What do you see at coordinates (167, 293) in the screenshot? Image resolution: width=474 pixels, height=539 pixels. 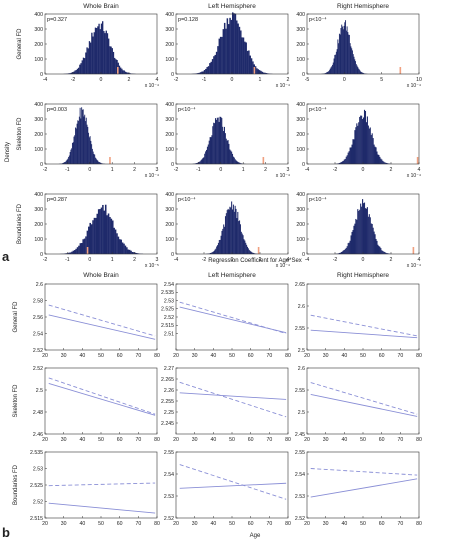 I see `y-tick-label: 2.535` at bounding box center [167, 293].